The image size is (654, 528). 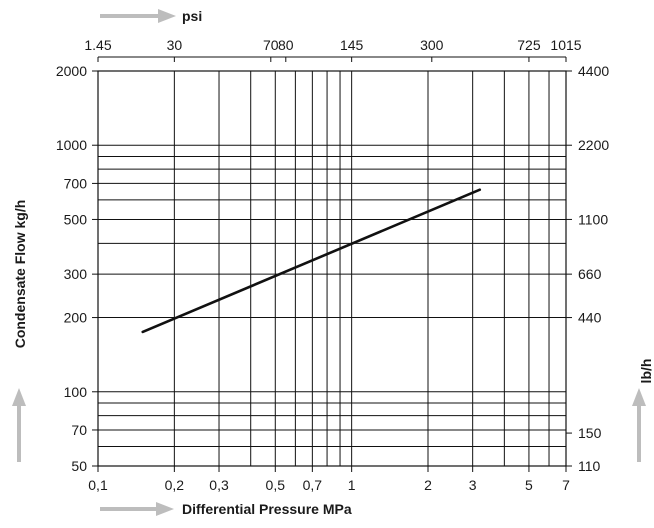 I want to click on x-tick-label: 0,2, so click(x=175, y=485).